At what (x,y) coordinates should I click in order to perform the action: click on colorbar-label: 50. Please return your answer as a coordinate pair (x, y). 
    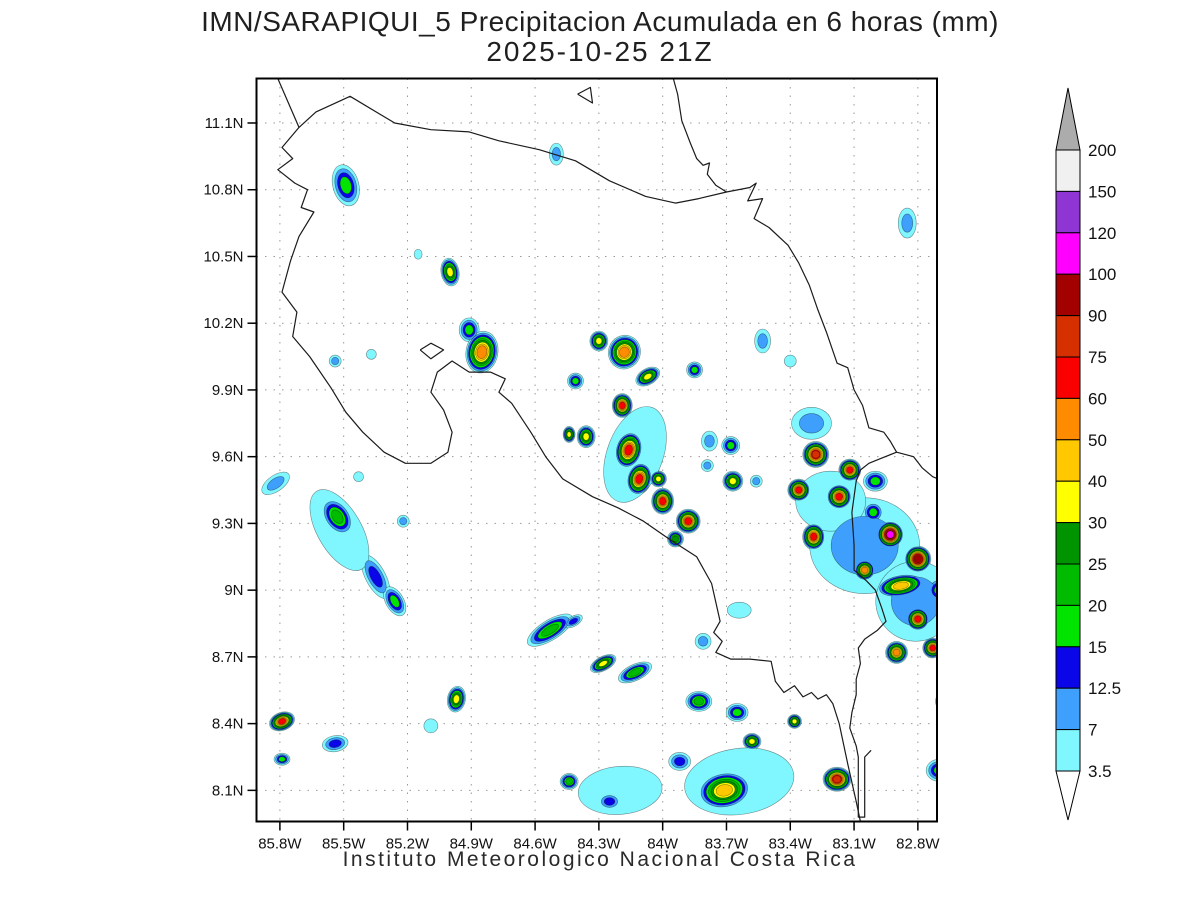
    Looking at the image, I should click on (1097, 440).